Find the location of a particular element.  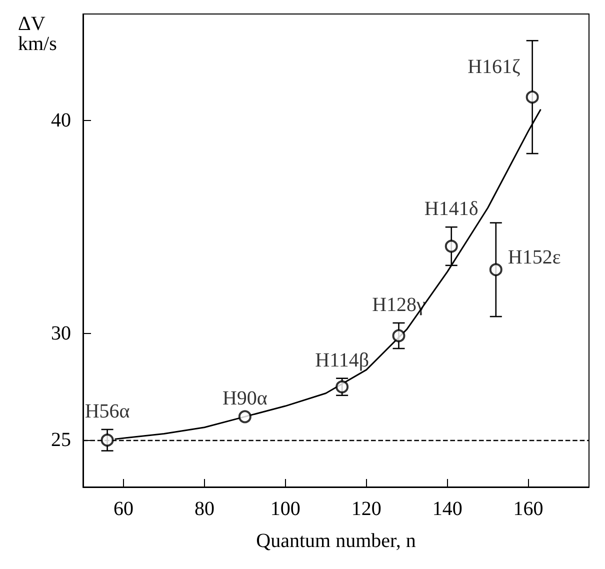

annotation: H128γ is located at coordinates (399, 305).